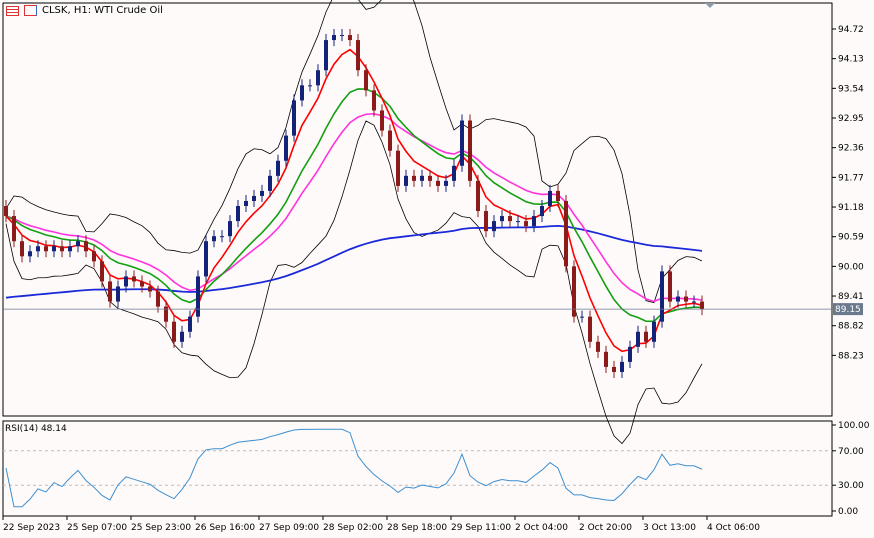 This screenshot has width=874, height=538. Describe the element at coordinates (225, 528) in the screenshot. I see `x-tick-label: 26 Sep 16:00` at that location.